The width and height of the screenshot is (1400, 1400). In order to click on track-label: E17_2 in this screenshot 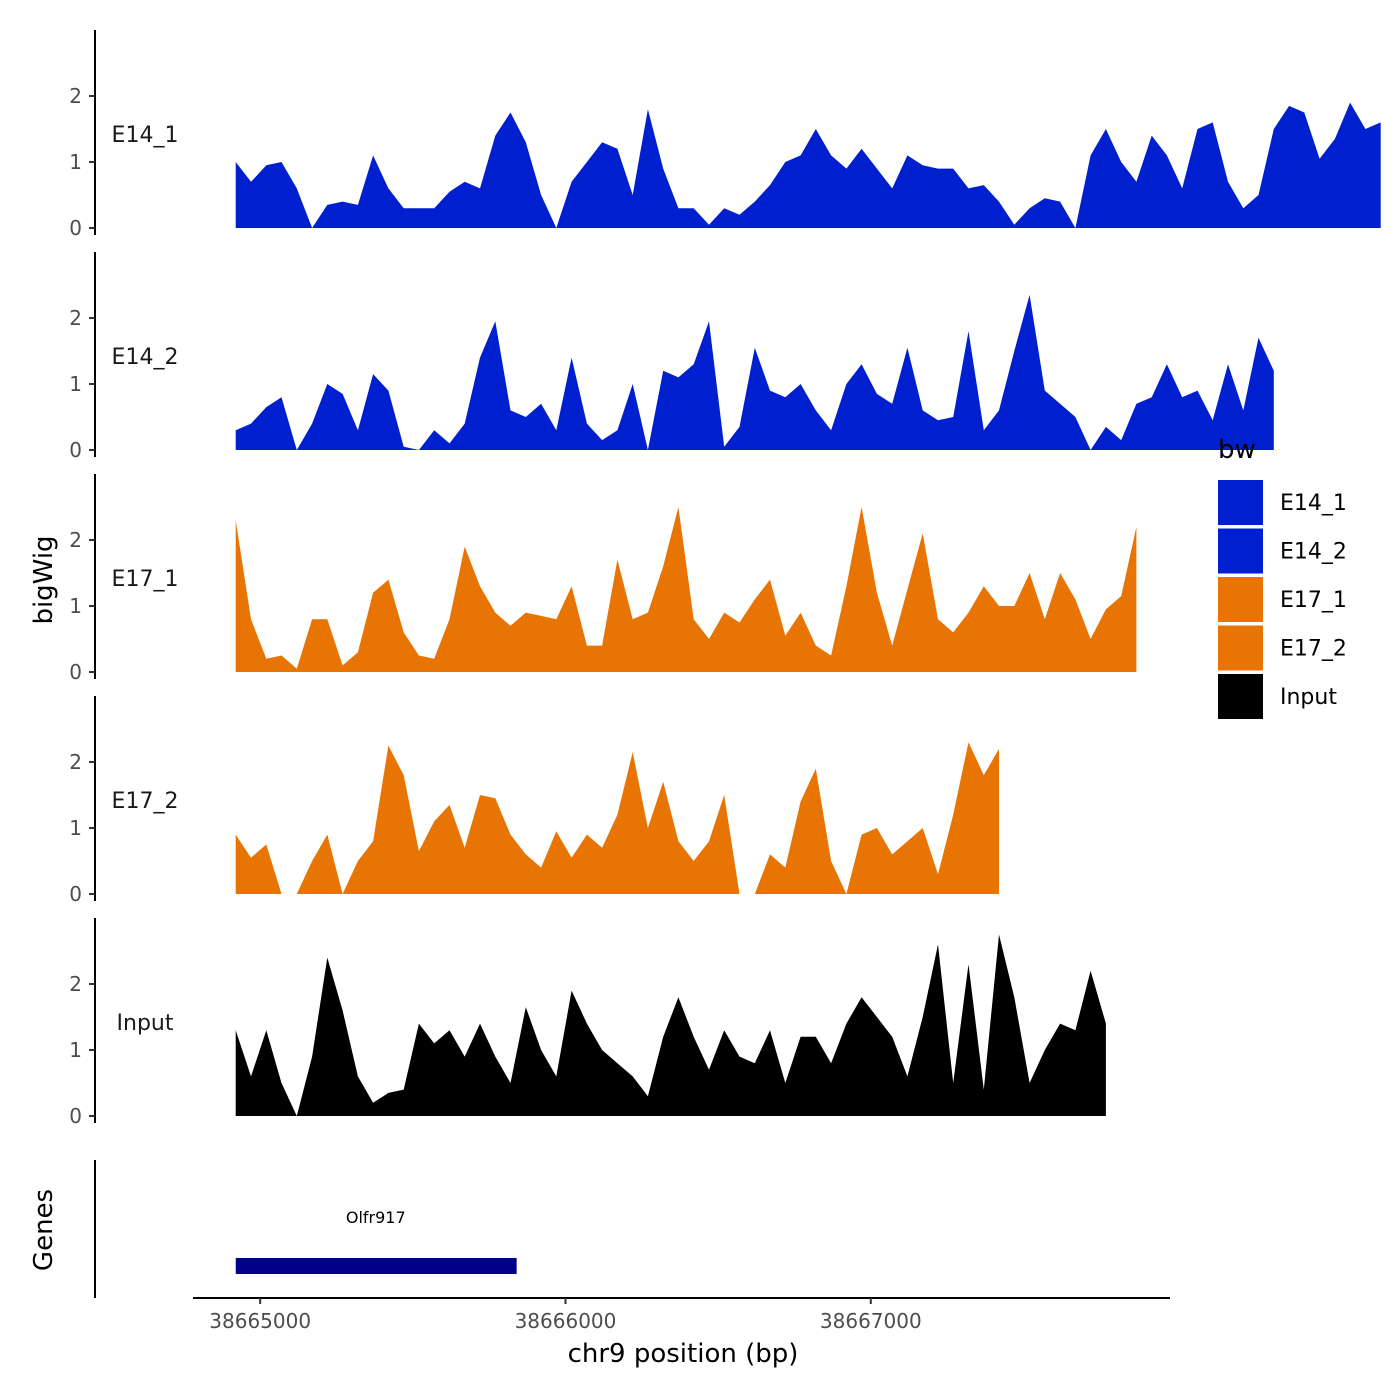, I will do `click(145, 801)`.